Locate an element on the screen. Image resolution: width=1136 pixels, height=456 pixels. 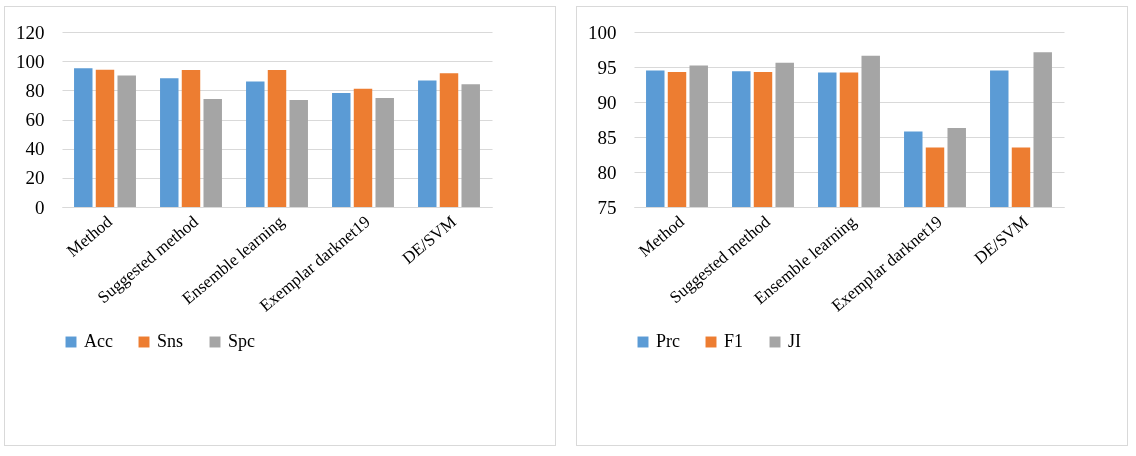
y-tick-label: 0 is located at coordinates (40, 207).